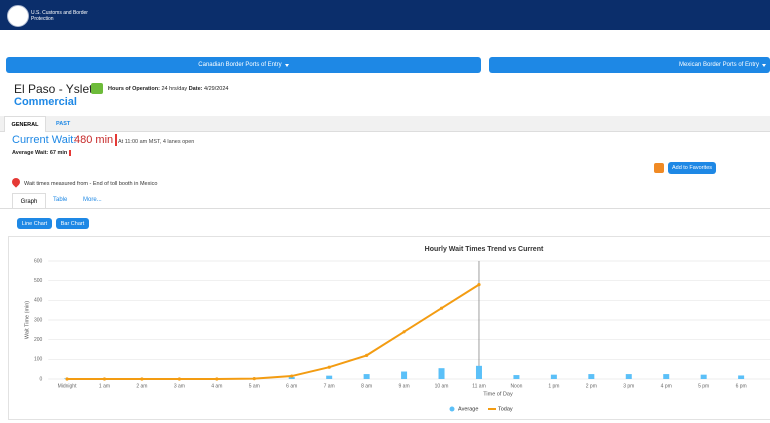 The height and width of the screenshot is (423, 770). I want to click on hours: 24 hrs/day, so click(174, 89).